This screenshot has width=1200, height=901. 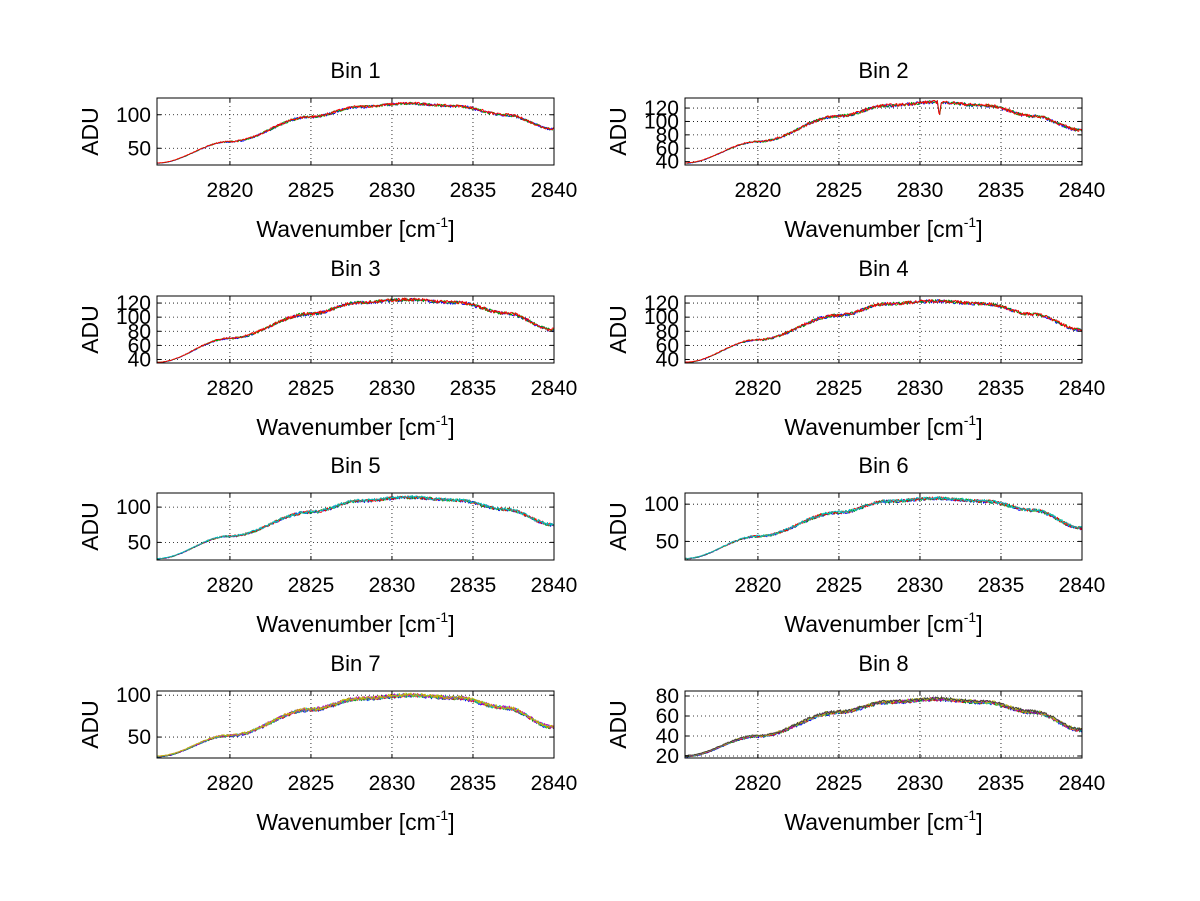 What do you see at coordinates (355, 268) in the screenshot?
I see `subplot-title: Bin 3` at bounding box center [355, 268].